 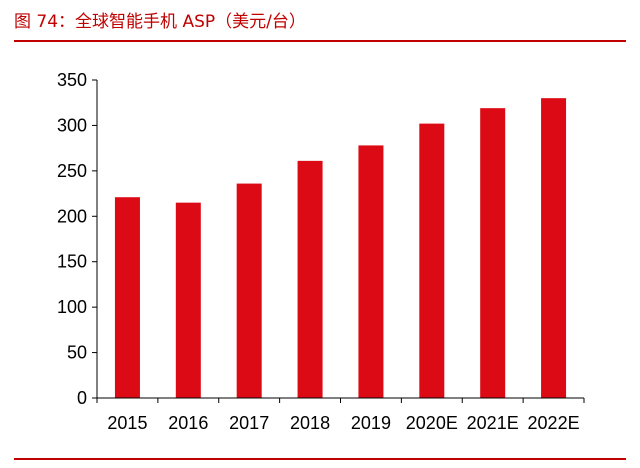 I want to click on y-tick-label: 50, so click(x=77, y=353).